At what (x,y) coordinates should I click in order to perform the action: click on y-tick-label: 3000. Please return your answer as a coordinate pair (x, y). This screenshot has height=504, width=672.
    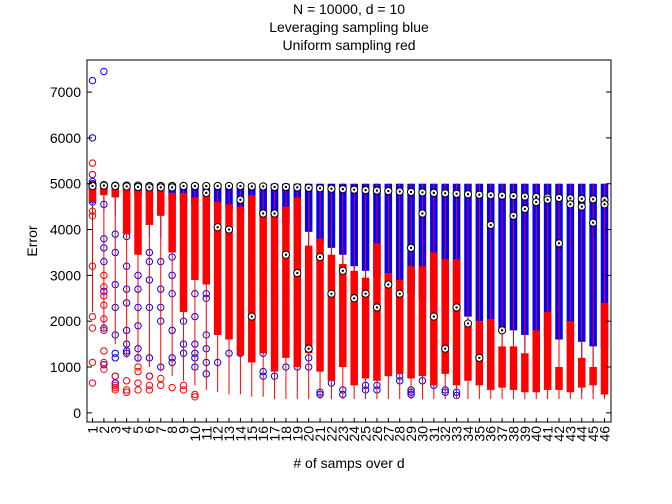
    Looking at the image, I should click on (65, 275).